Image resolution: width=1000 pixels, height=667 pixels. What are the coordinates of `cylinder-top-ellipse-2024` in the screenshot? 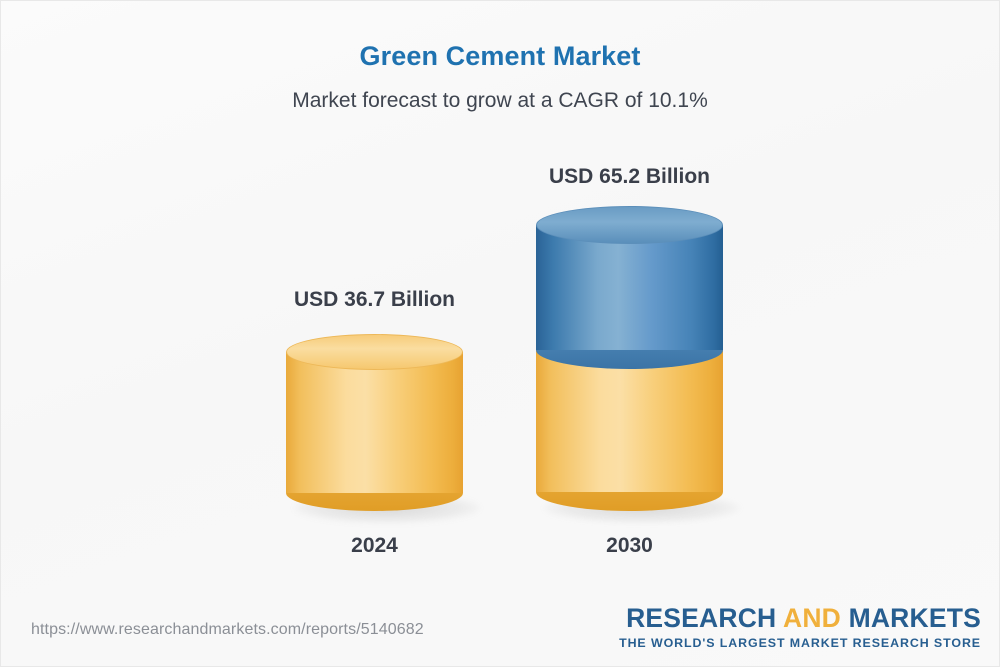 It's located at (374, 352).